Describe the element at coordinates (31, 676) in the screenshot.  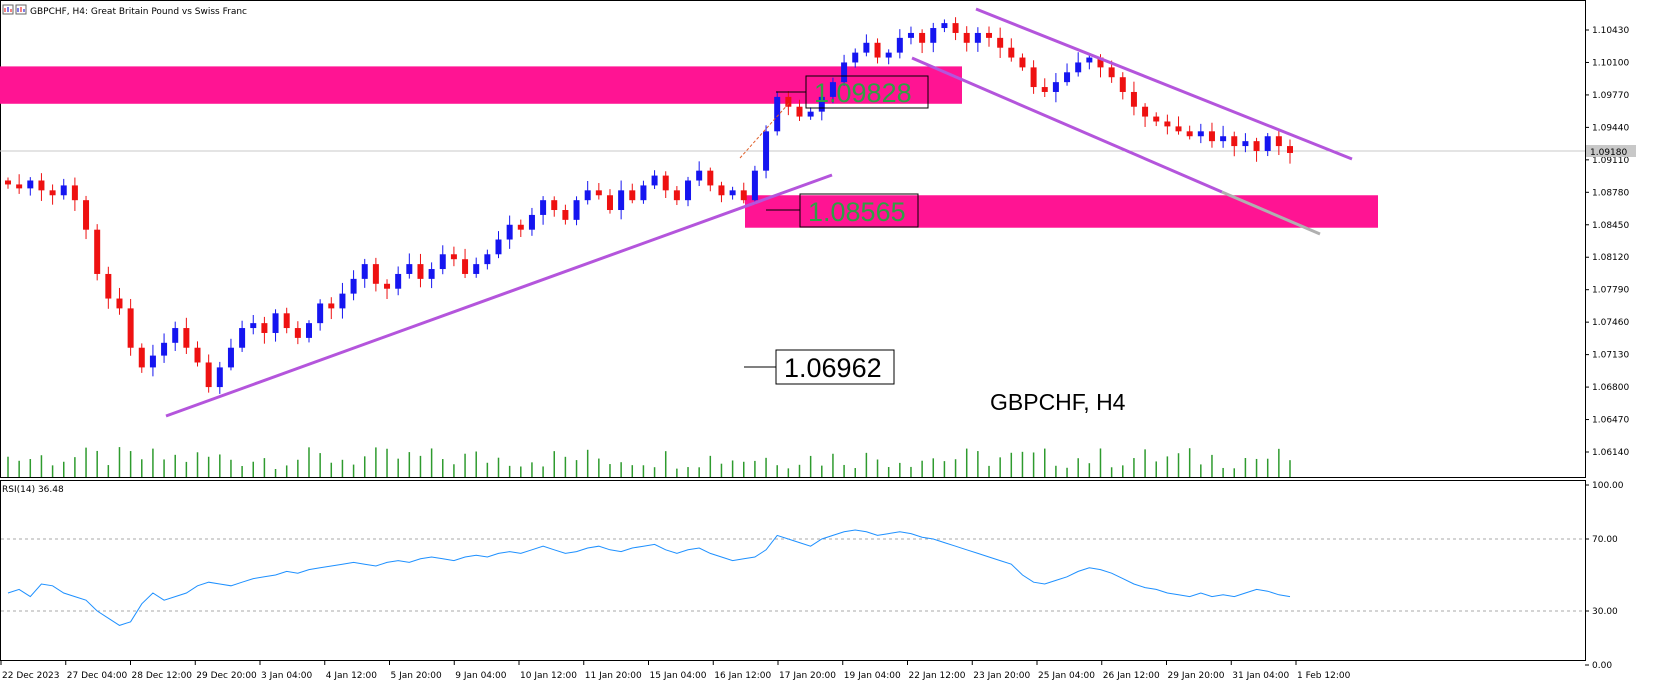
I see `x-tick-label: 22 Dec 2023` at that location.